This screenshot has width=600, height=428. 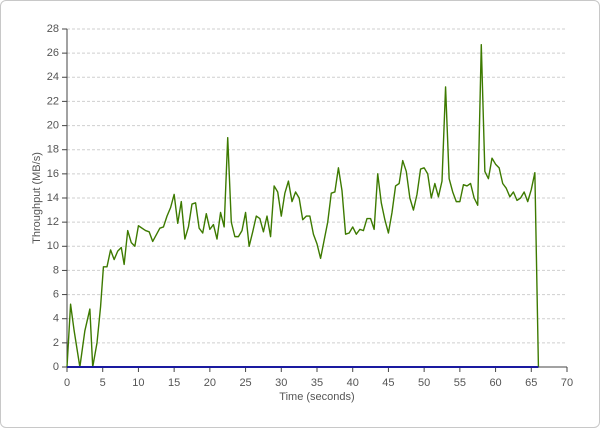 What do you see at coordinates (56, 270) in the screenshot?
I see `y-tick-label: 8` at bounding box center [56, 270].